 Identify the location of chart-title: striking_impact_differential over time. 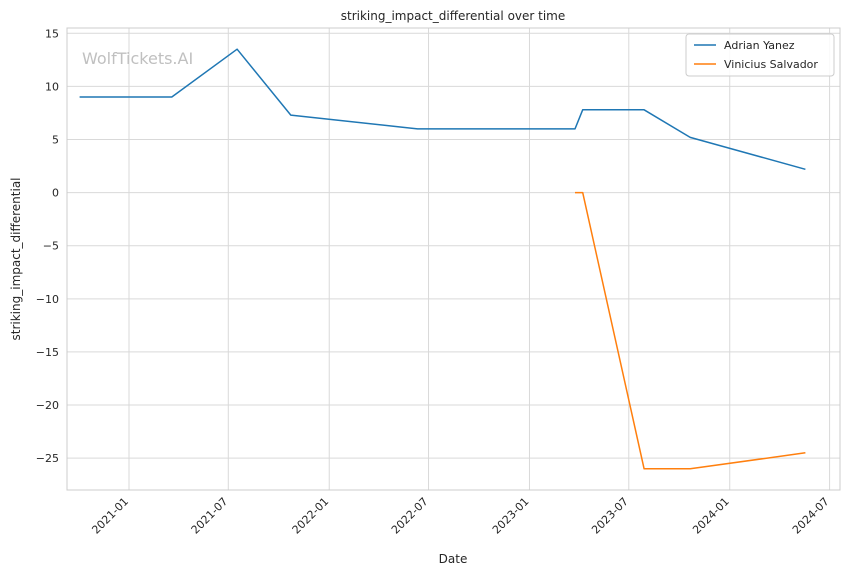
(453, 16).